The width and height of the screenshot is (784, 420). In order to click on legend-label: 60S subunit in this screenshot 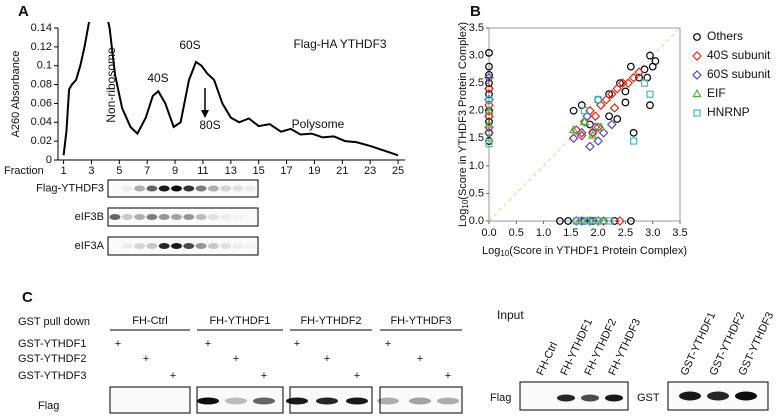, I will do `click(739, 74)`.